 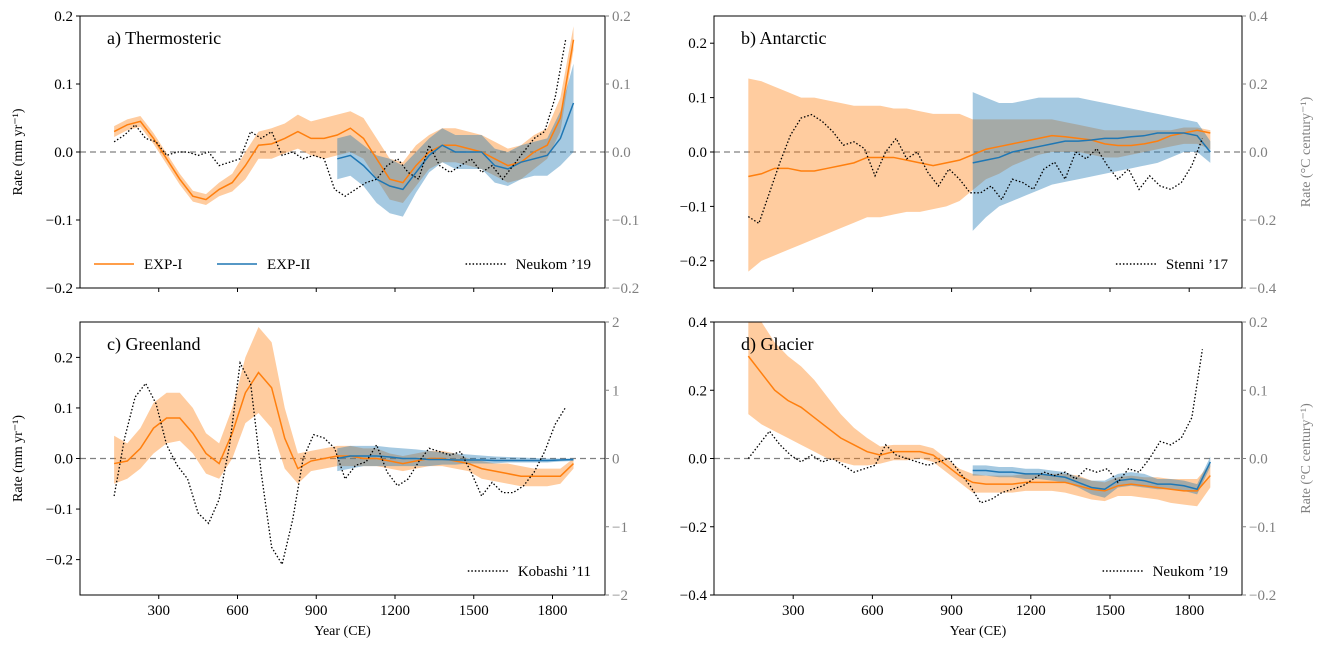 What do you see at coordinates (1263, 289) in the screenshot?
I see `y2-tick-label: −0.4` at bounding box center [1263, 289].